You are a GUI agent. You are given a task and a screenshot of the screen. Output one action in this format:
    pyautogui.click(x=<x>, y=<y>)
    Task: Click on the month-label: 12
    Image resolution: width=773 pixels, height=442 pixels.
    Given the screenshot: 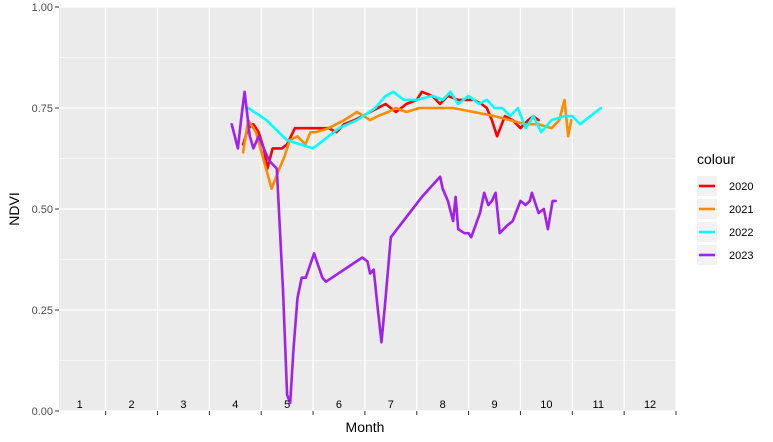 What is the action you would take?
    pyautogui.click(x=650, y=405)
    